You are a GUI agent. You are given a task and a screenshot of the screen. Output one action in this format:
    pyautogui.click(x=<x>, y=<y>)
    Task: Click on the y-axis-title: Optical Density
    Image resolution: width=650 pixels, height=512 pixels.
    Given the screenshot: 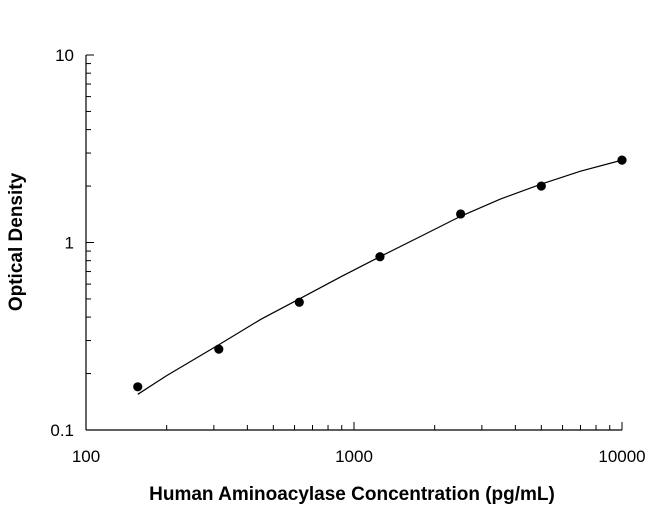 What is the action you would take?
    pyautogui.click(x=16, y=241)
    